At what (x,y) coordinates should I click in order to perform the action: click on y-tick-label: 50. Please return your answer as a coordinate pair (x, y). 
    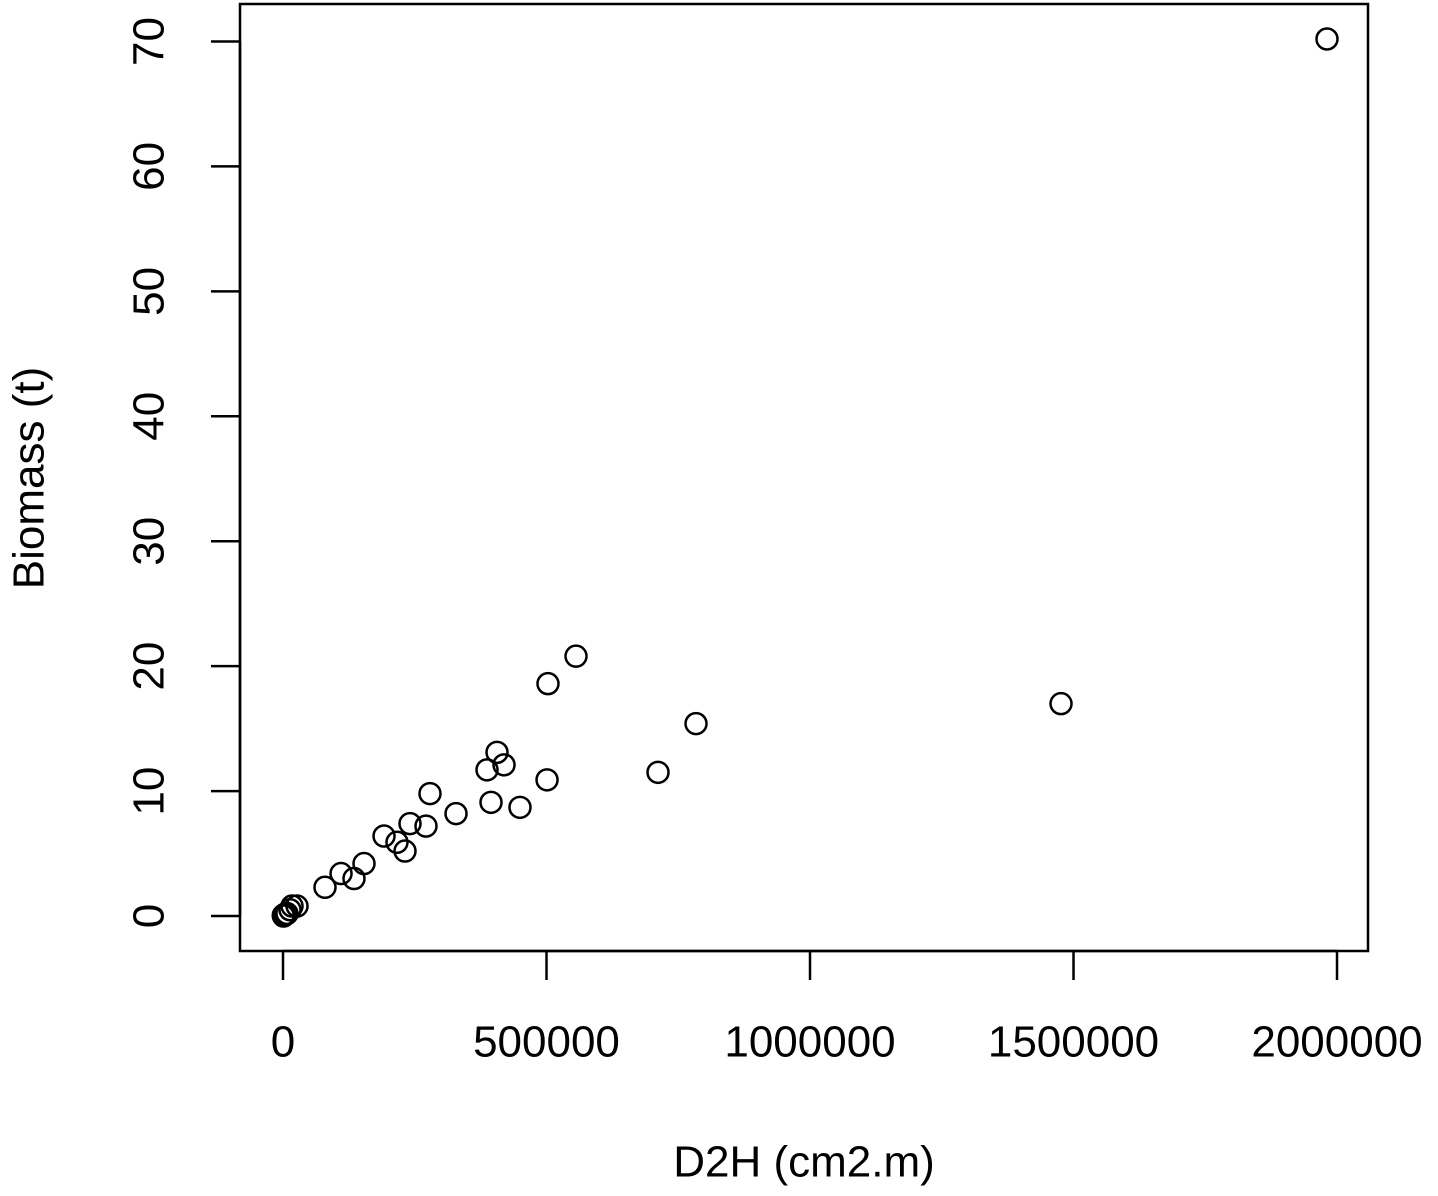
    Looking at the image, I should click on (149, 291).